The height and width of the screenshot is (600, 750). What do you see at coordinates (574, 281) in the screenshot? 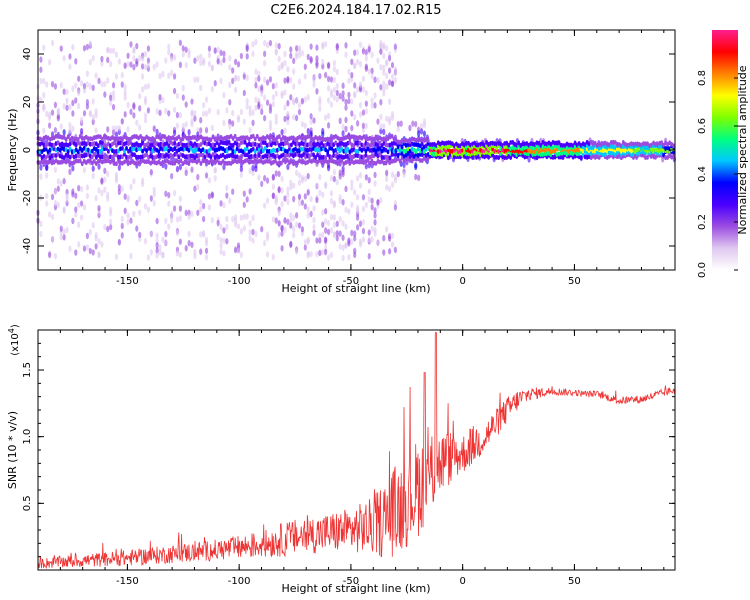
I see `x-tick-label: 50` at bounding box center [574, 281].